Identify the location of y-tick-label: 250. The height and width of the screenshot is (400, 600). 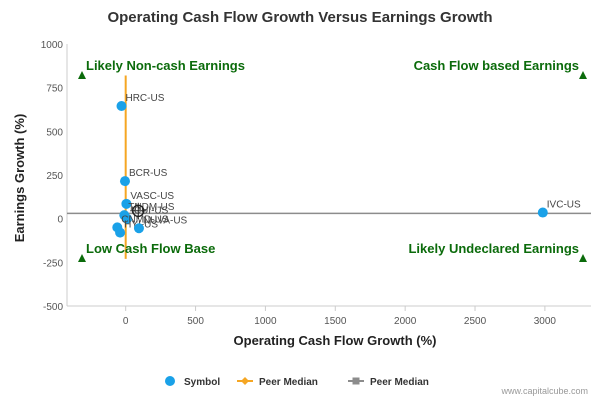
(54, 176).